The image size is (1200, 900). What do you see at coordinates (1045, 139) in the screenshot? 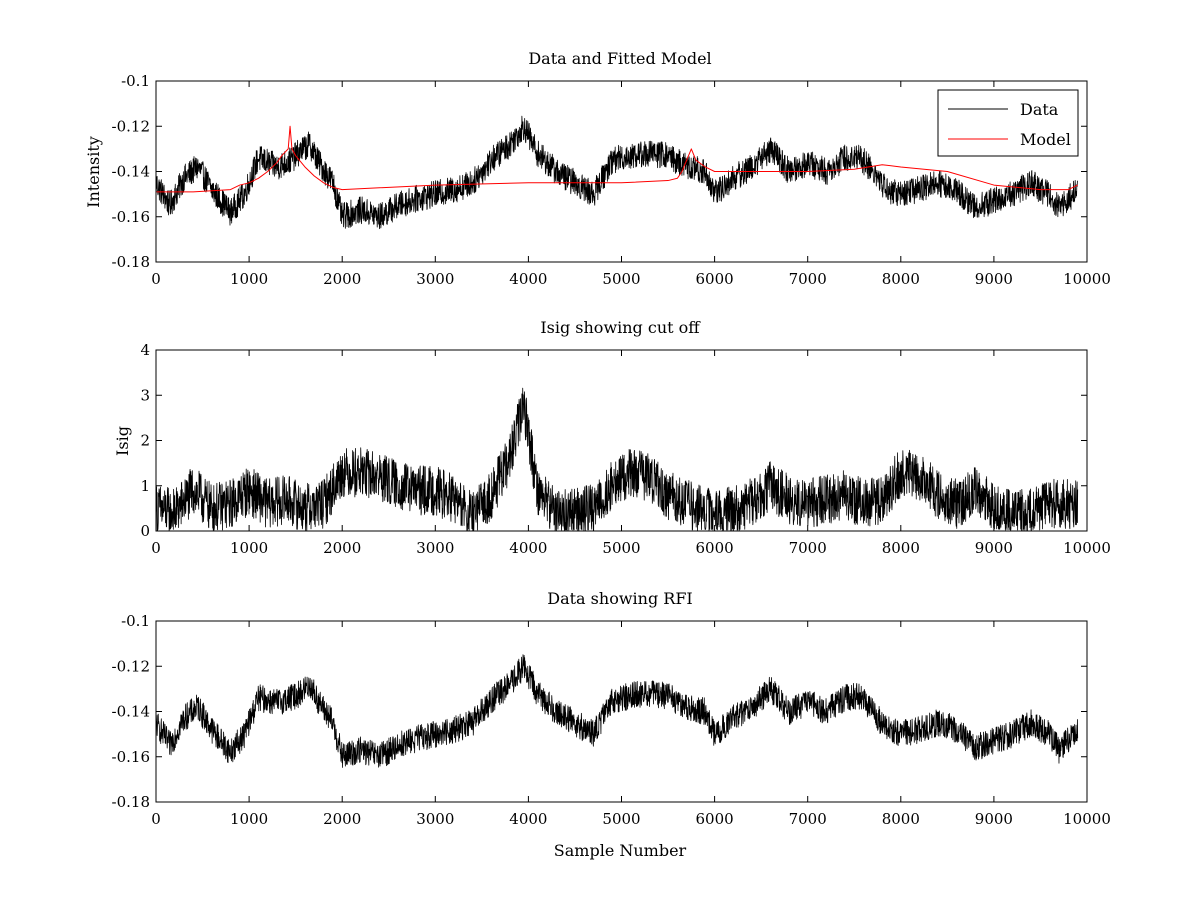
I see `legend-label-model: Model` at bounding box center [1045, 139].